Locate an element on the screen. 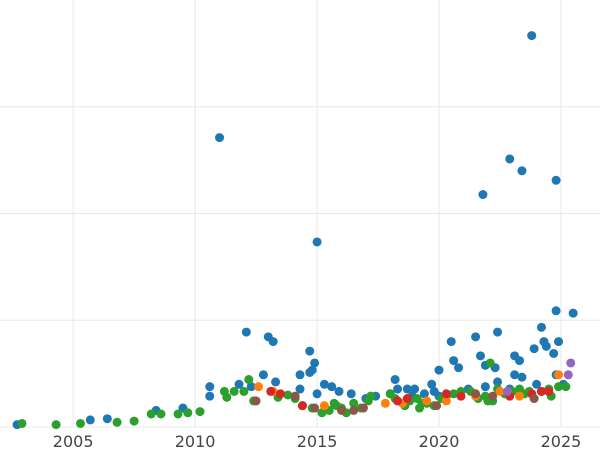 This screenshot has height=450, width=600. x-tick-label: 2015 is located at coordinates (317, 441).